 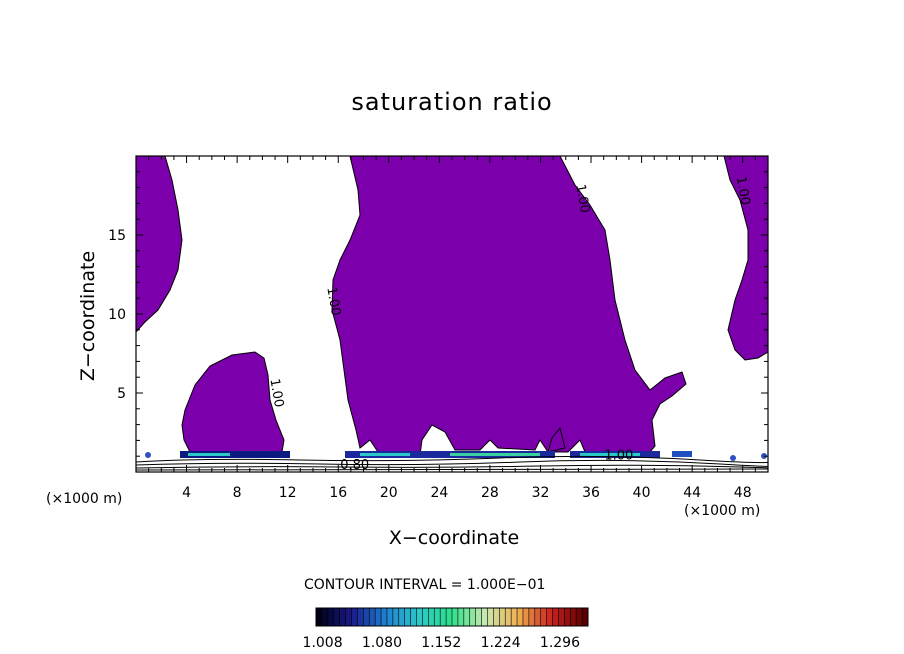 I want to click on surface-band-green, so click(x=495, y=454).